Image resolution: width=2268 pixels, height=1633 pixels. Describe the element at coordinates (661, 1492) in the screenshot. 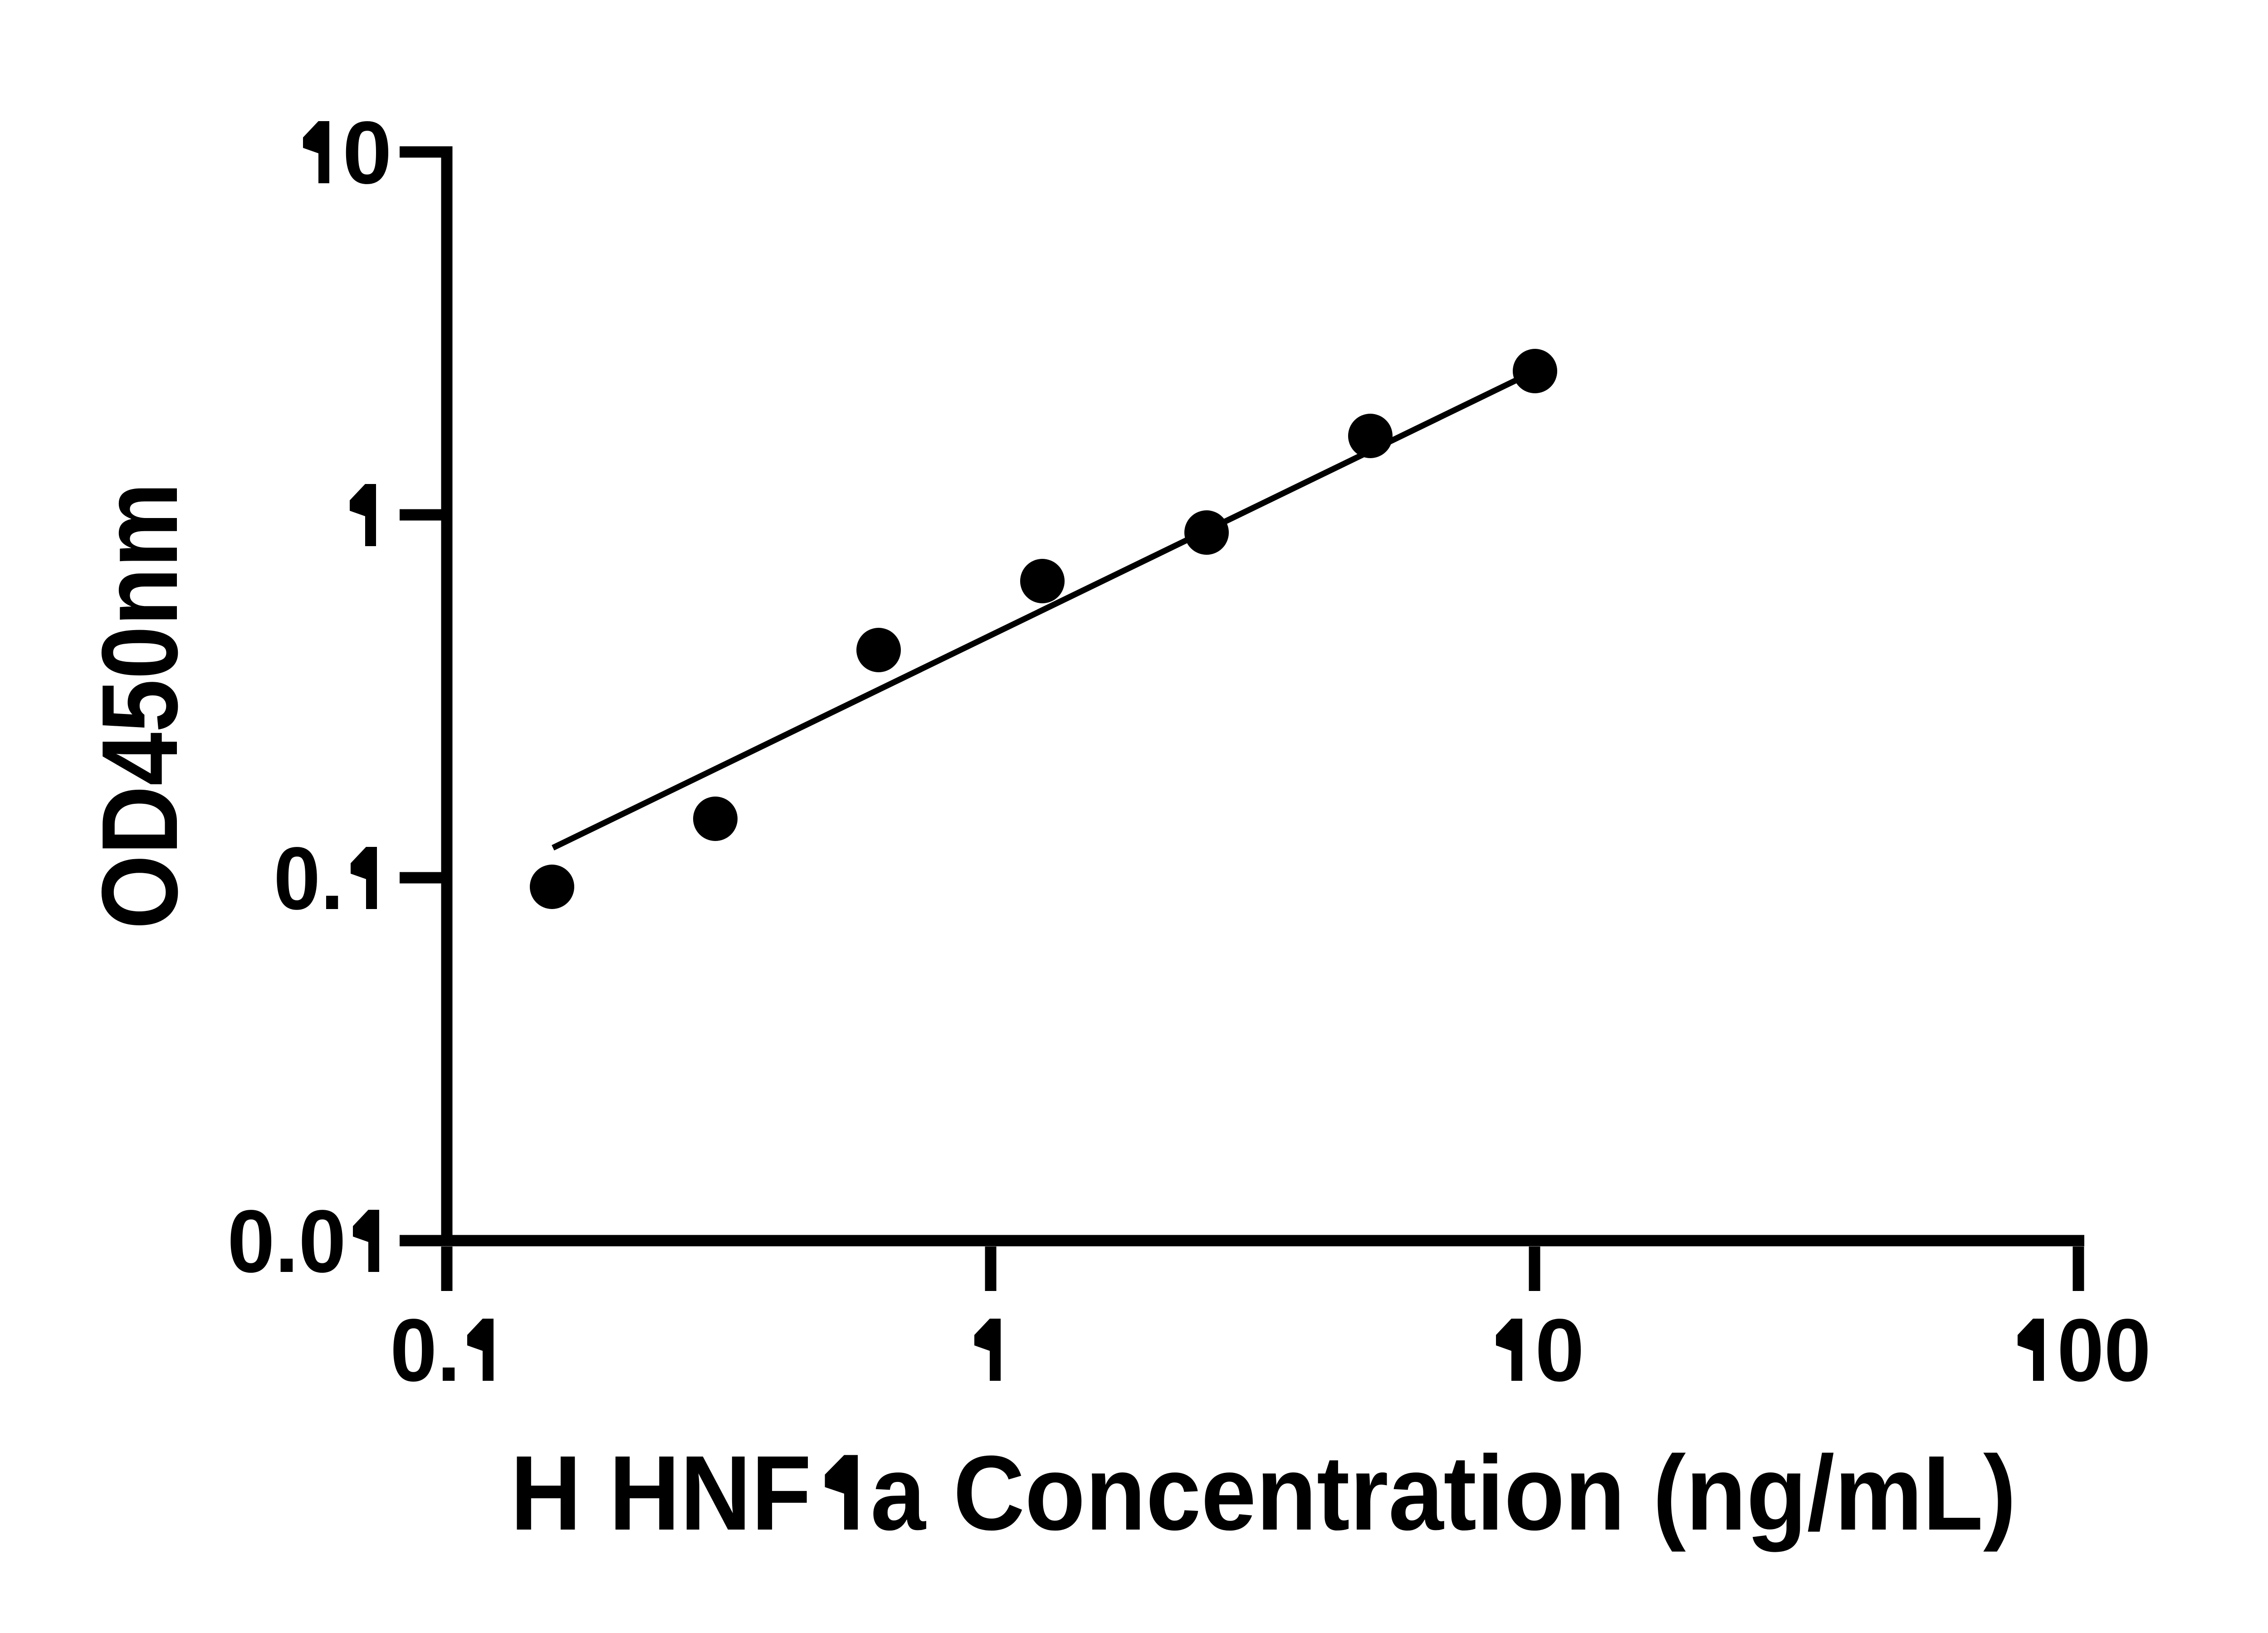

I see `svg-text: H HNF` at that location.